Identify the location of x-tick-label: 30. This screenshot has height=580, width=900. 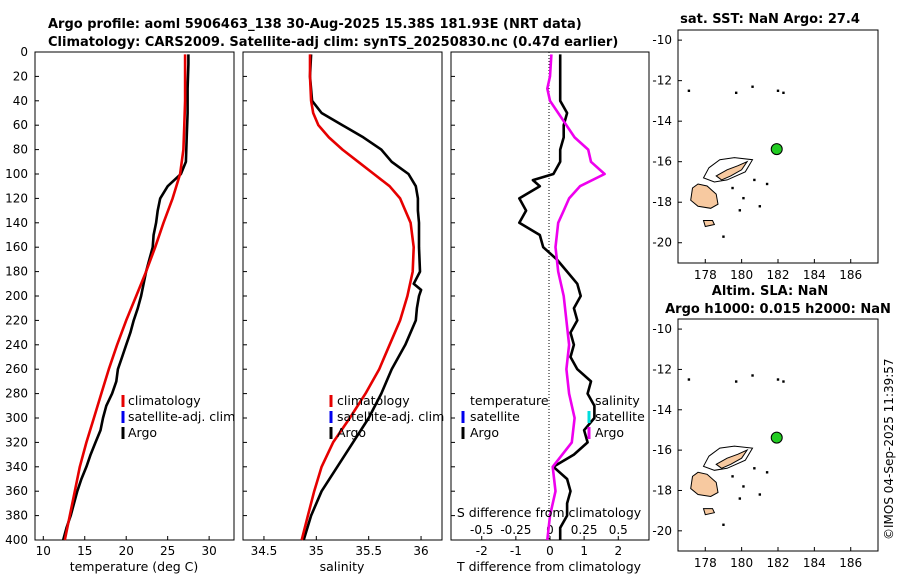
(208, 551).